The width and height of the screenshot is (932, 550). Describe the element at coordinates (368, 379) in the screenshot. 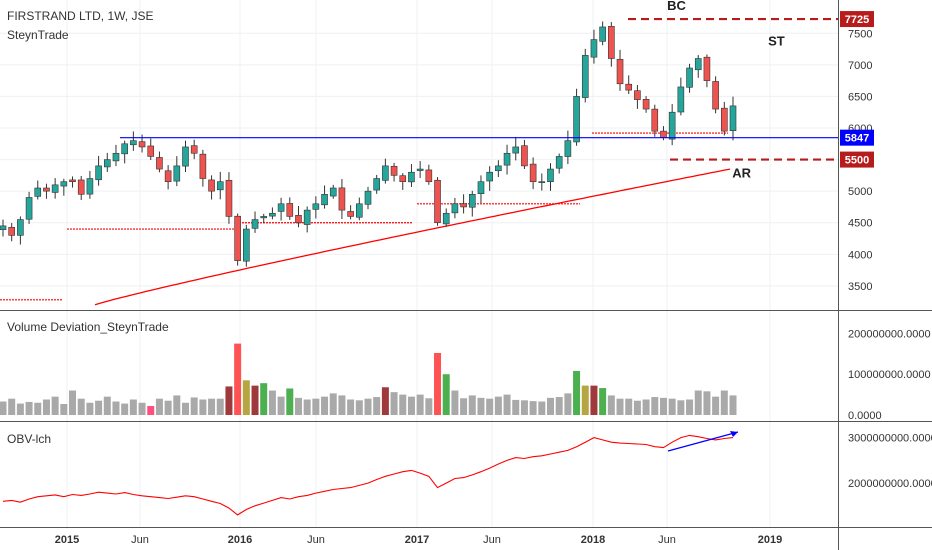

I see `volume-pane` at that location.